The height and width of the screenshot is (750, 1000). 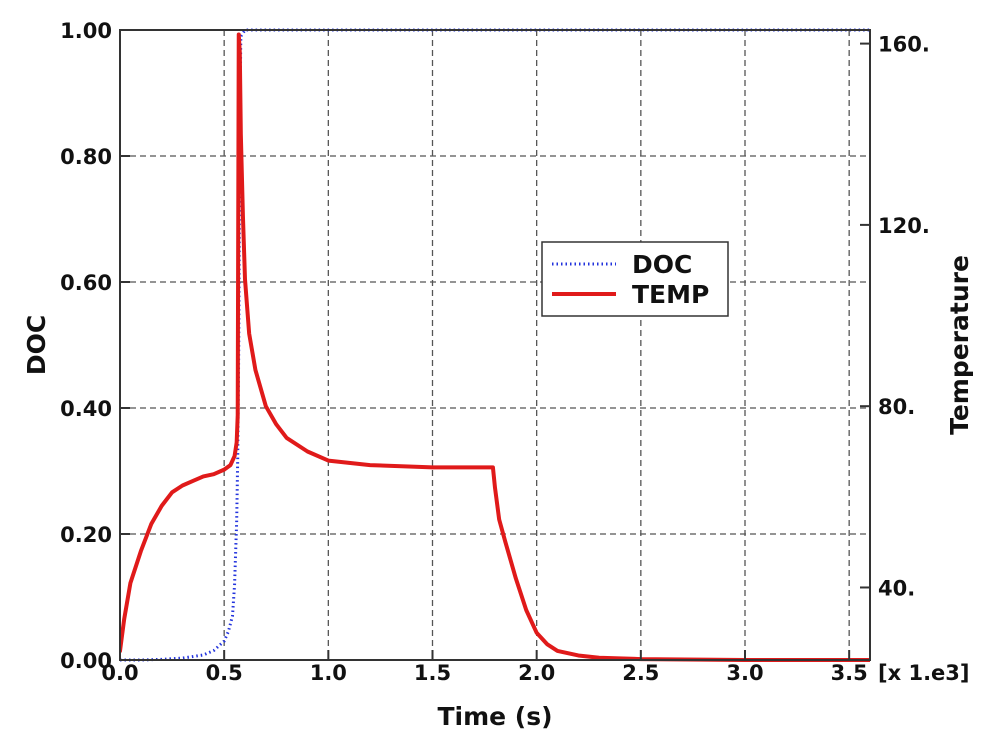 I want to click on left-tick-label: 0.60, so click(x=86, y=283).